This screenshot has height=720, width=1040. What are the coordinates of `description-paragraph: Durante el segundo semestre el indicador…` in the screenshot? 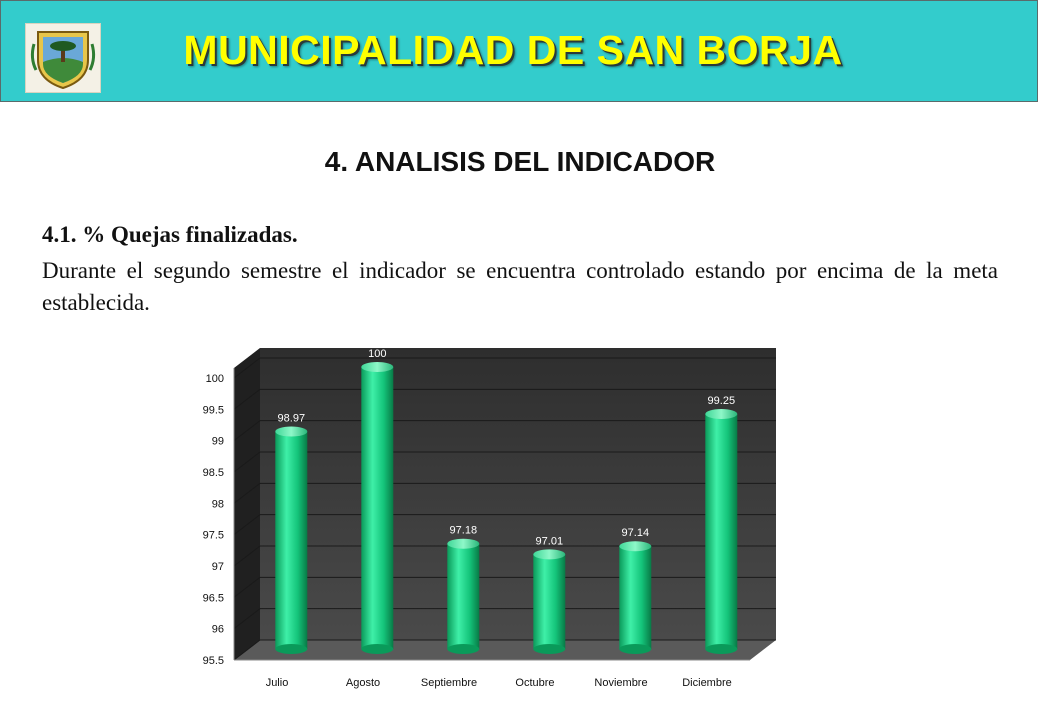 It's located at (520, 286).